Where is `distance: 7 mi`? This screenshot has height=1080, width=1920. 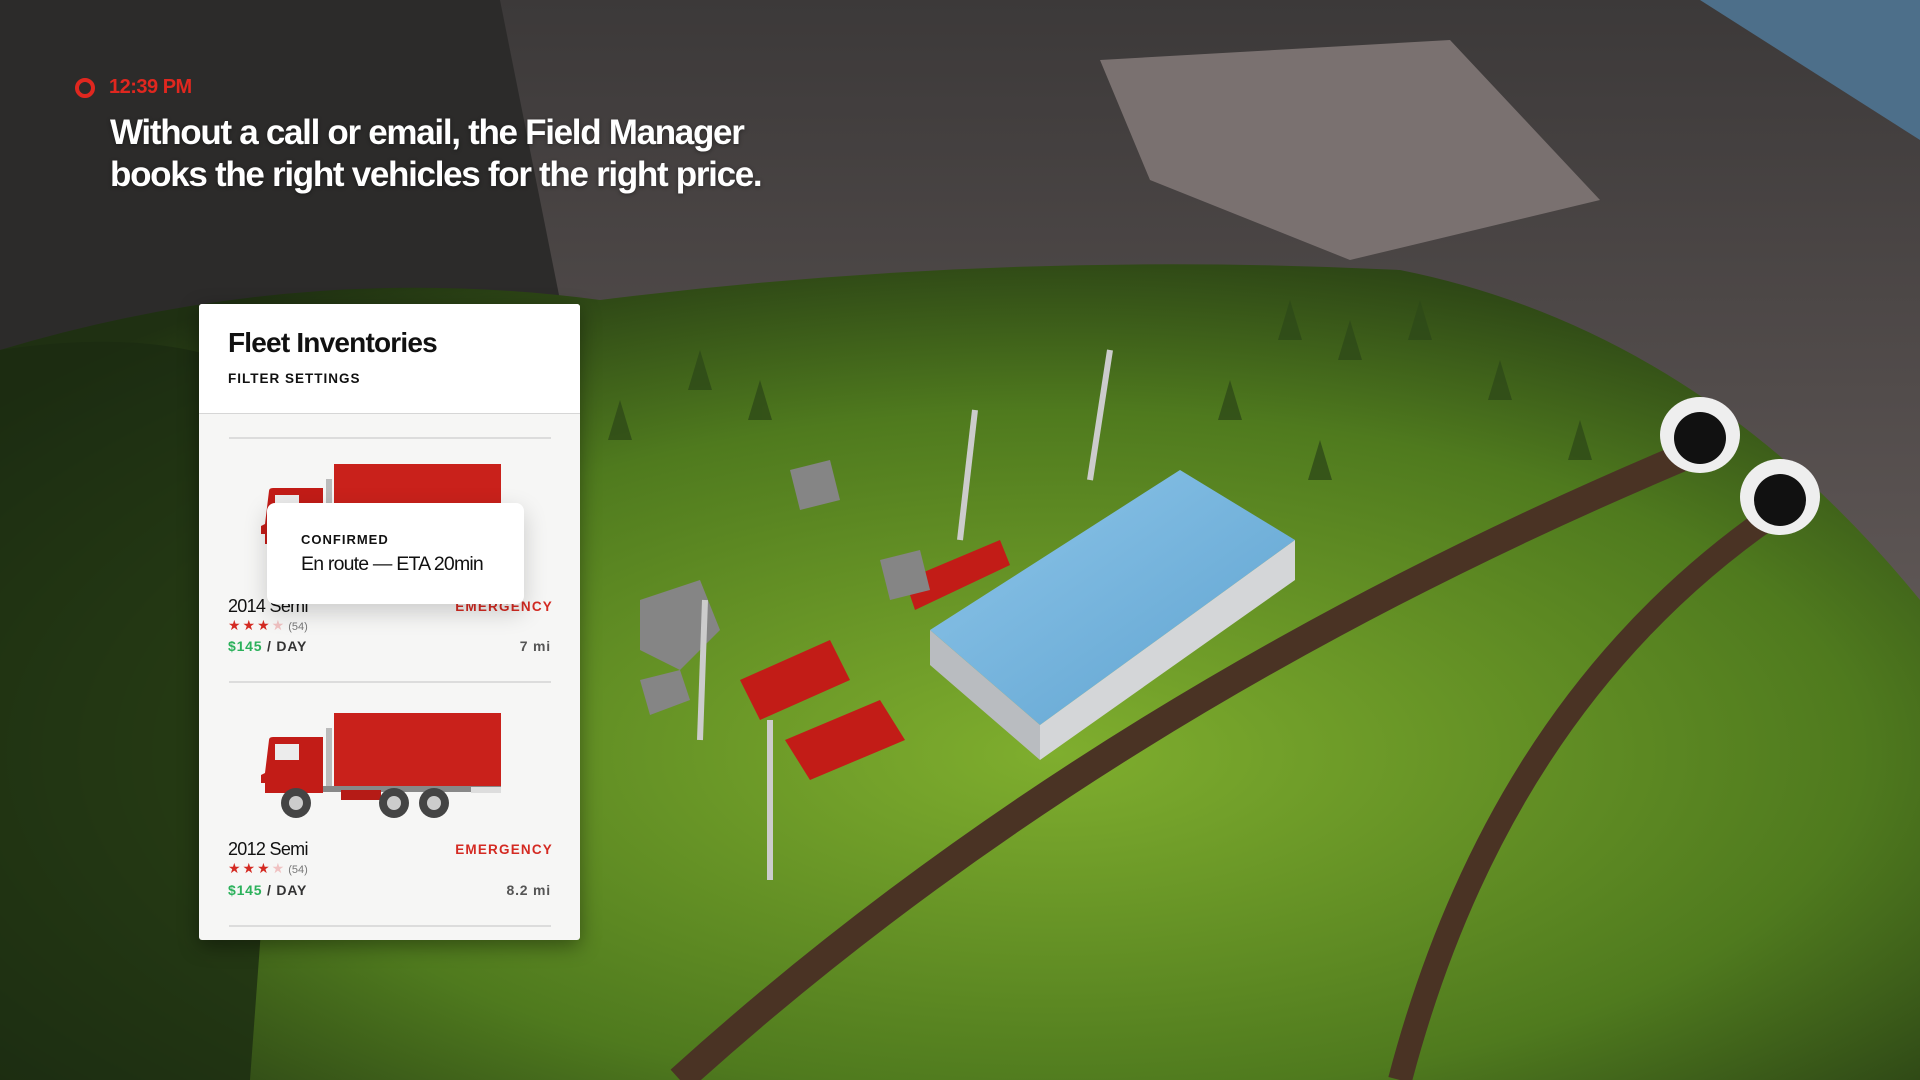
distance: 7 mi is located at coordinates (535, 646).